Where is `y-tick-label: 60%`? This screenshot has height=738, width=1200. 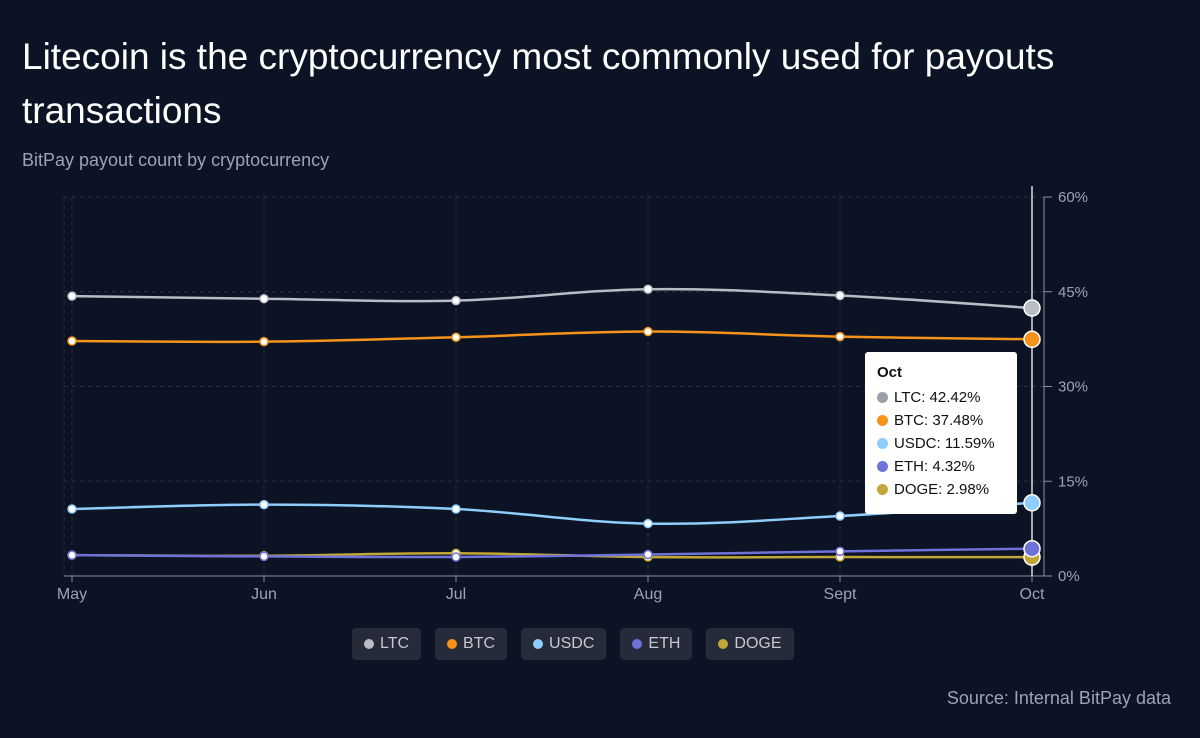
y-tick-label: 60% is located at coordinates (1073, 197).